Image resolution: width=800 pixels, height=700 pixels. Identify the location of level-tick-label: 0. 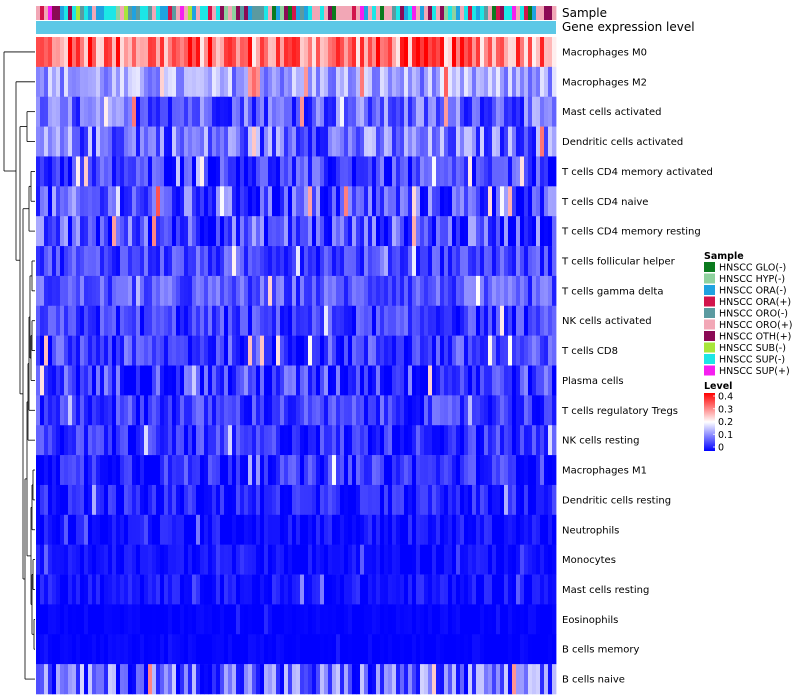
(721, 448).